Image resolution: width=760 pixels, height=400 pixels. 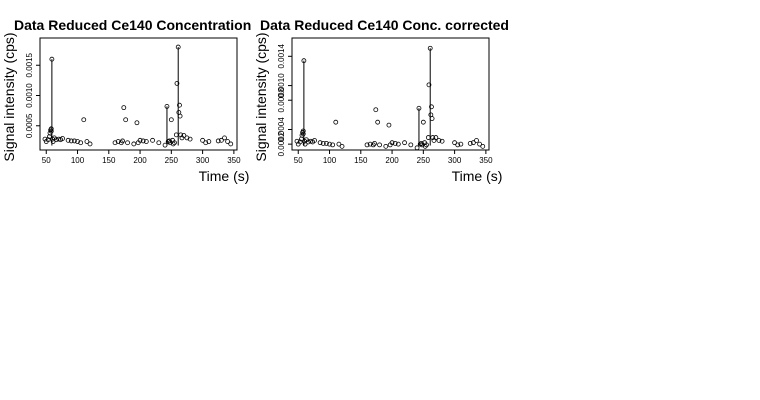 I want to click on chart-2-xlabel: Time (s), so click(x=477, y=176).